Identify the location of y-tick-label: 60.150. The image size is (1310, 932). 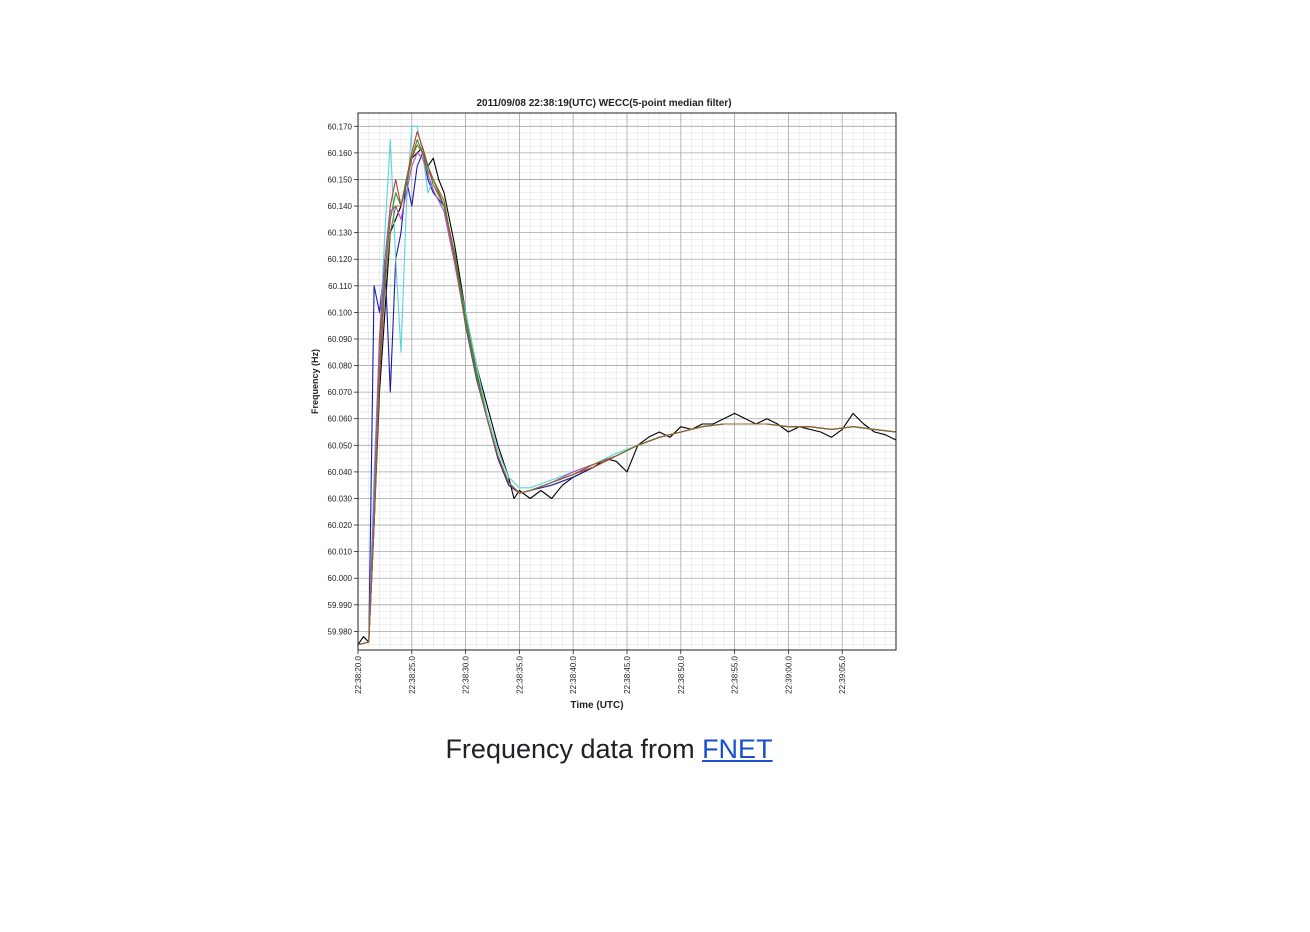
(340, 179).